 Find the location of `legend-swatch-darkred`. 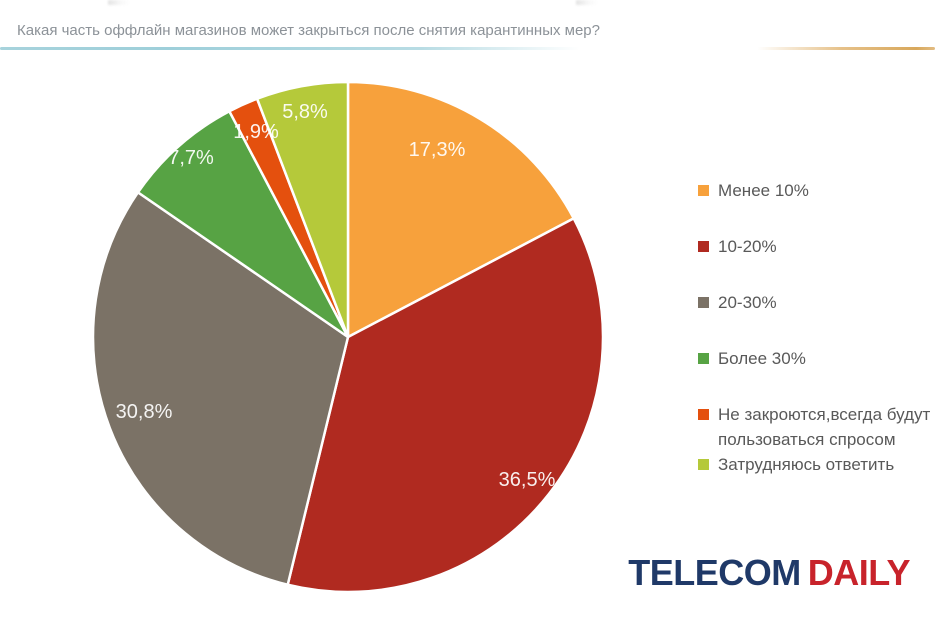

legend-swatch-darkred is located at coordinates (703, 246).